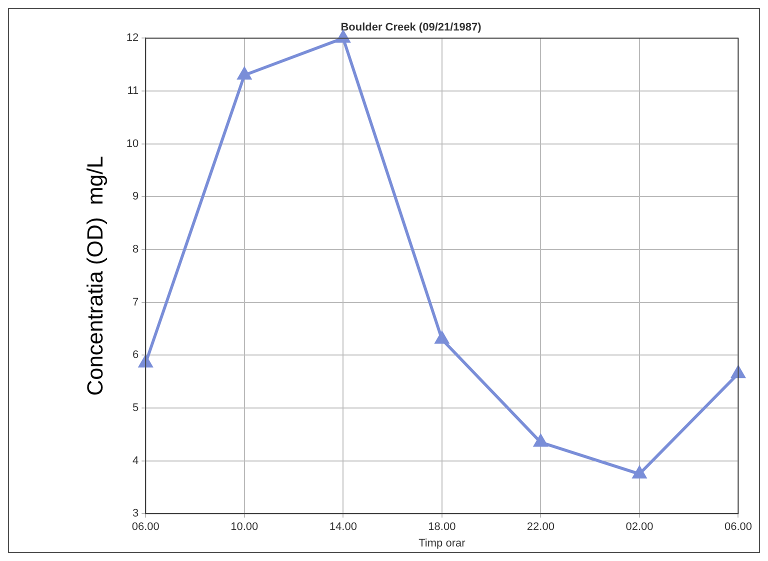 This screenshot has height=561, width=768. What do you see at coordinates (95, 276) in the screenshot?
I see `y-axis-title: Concentratia (OD) mg/L` at bounding box center [95, 276].